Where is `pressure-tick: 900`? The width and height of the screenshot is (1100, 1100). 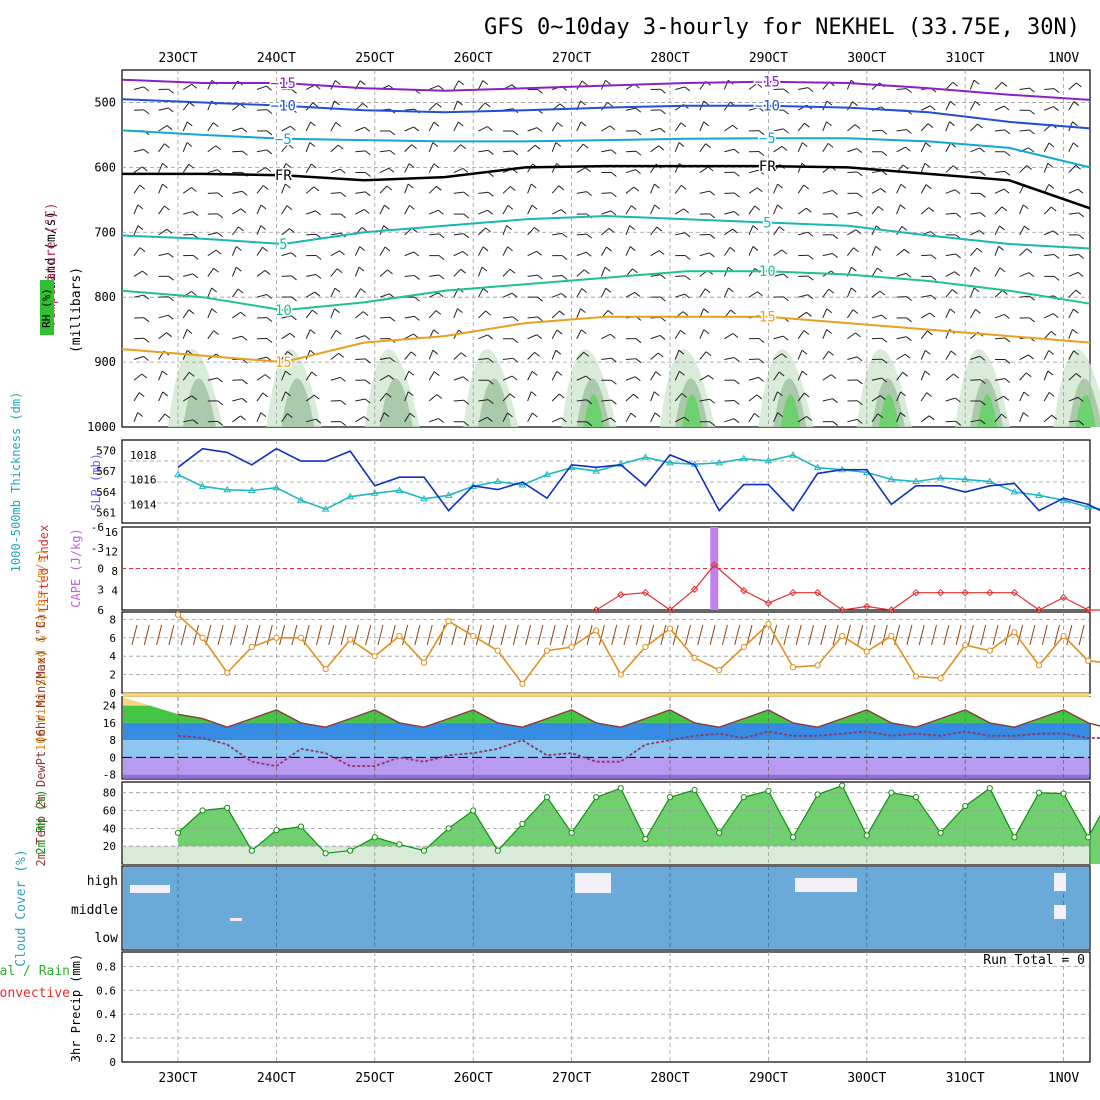
pressure-tick: 900 is located at coordinates (105, 362).